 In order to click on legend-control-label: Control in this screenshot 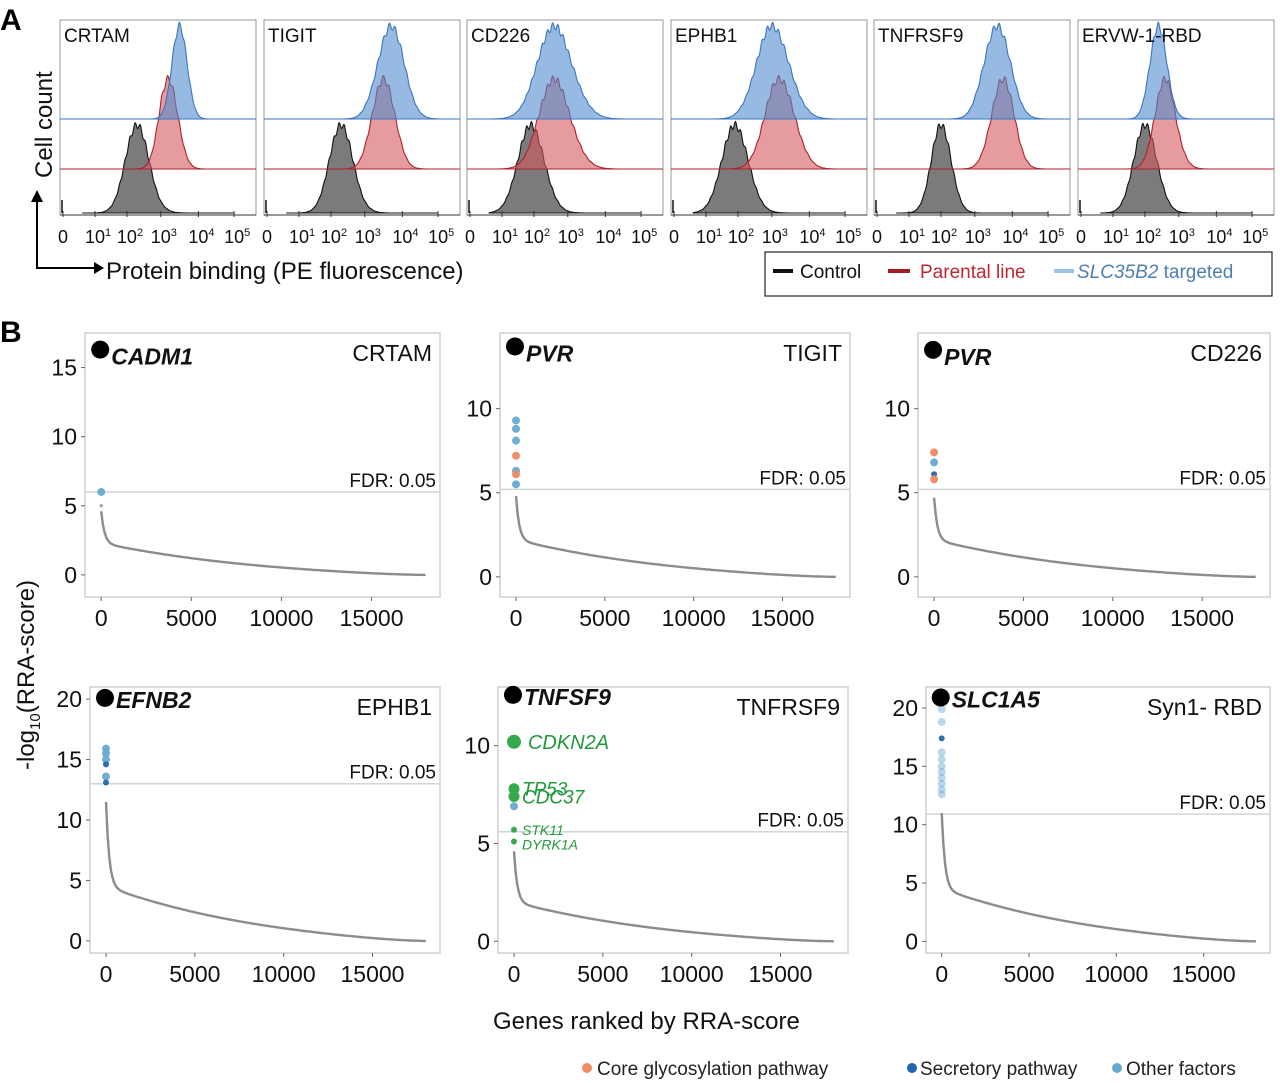, I will do `click(830, 272)`.